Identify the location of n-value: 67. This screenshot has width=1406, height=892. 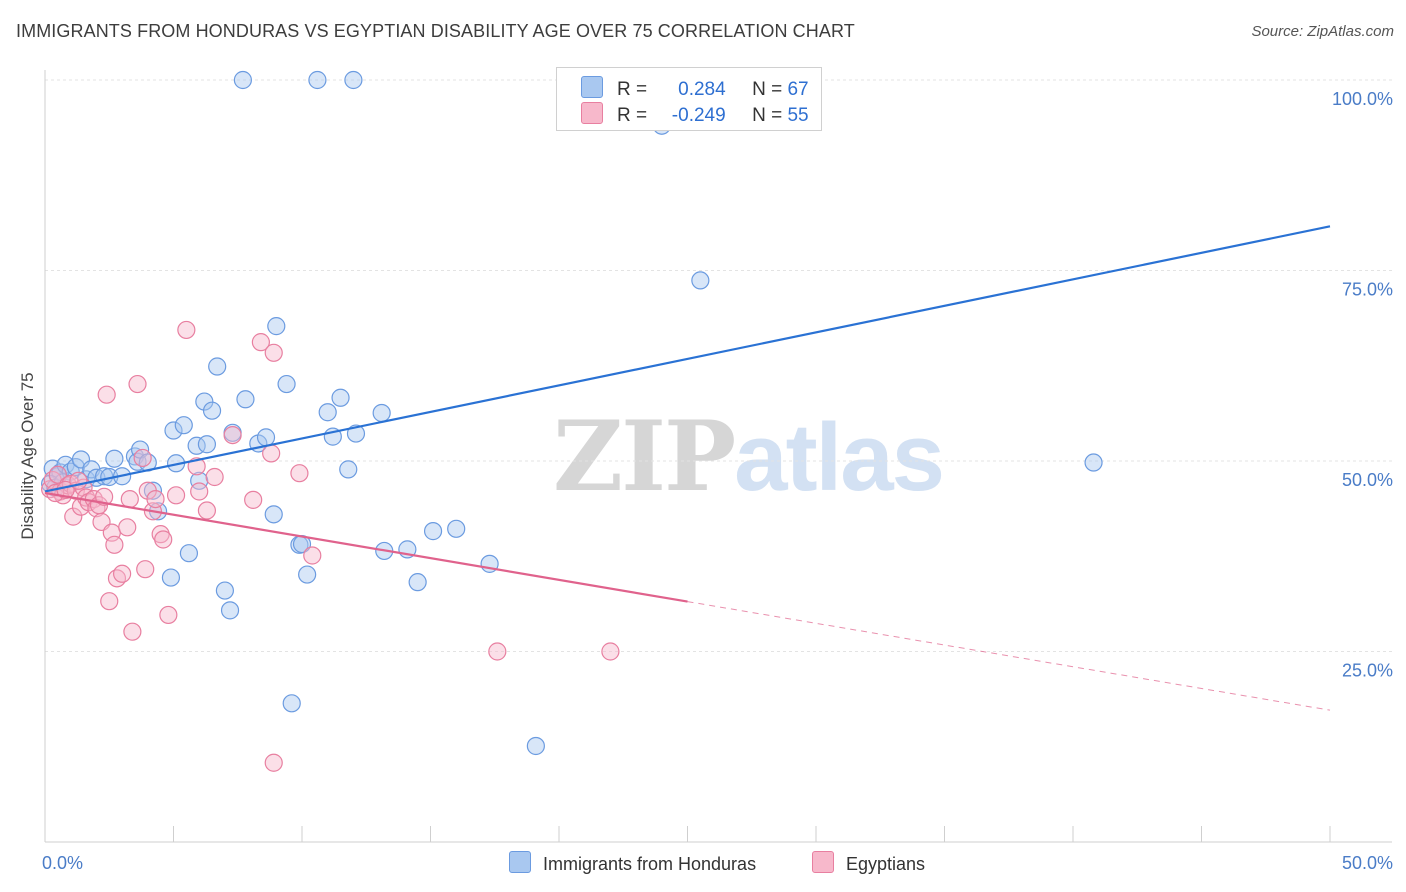
(798, 89).